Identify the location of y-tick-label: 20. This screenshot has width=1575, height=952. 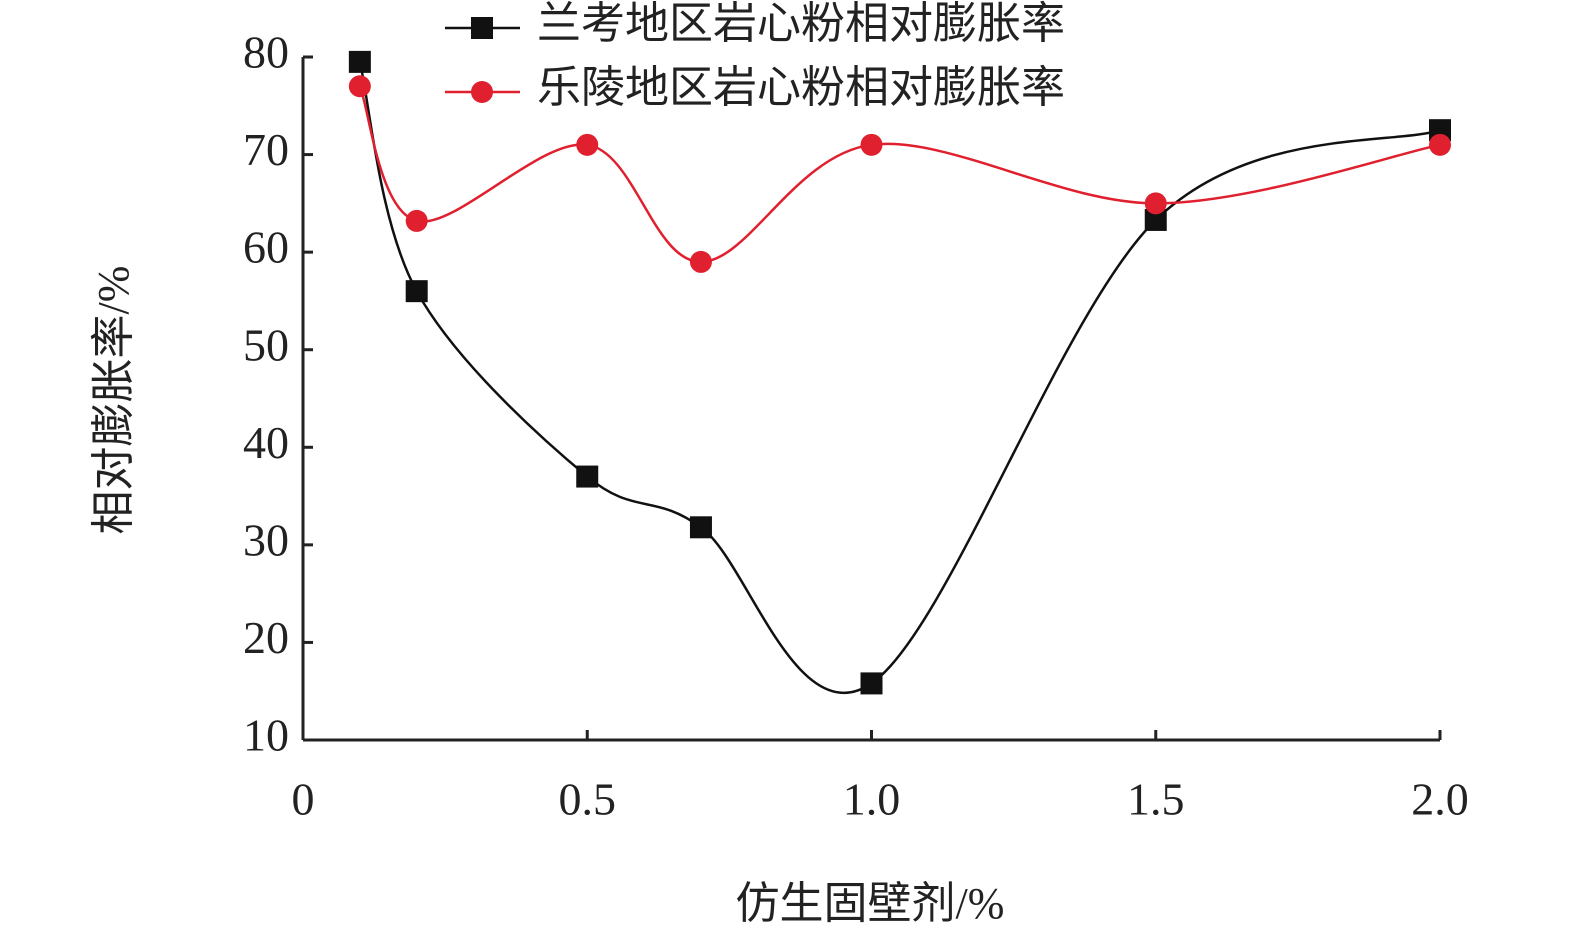
(266, 637).